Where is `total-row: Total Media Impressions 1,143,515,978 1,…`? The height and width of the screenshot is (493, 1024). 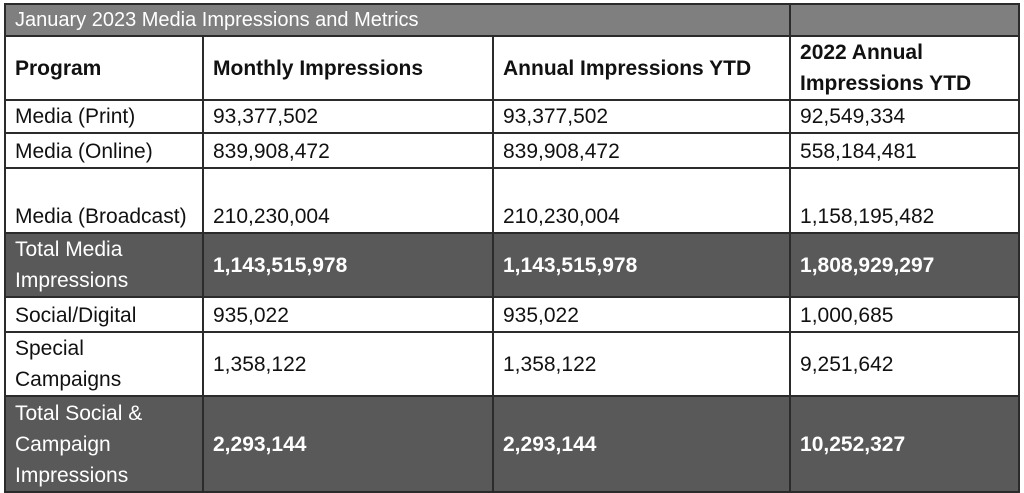 total-row: Total Media Impressions 1,143,515,978 1,… is located at coordinates (512, 265).